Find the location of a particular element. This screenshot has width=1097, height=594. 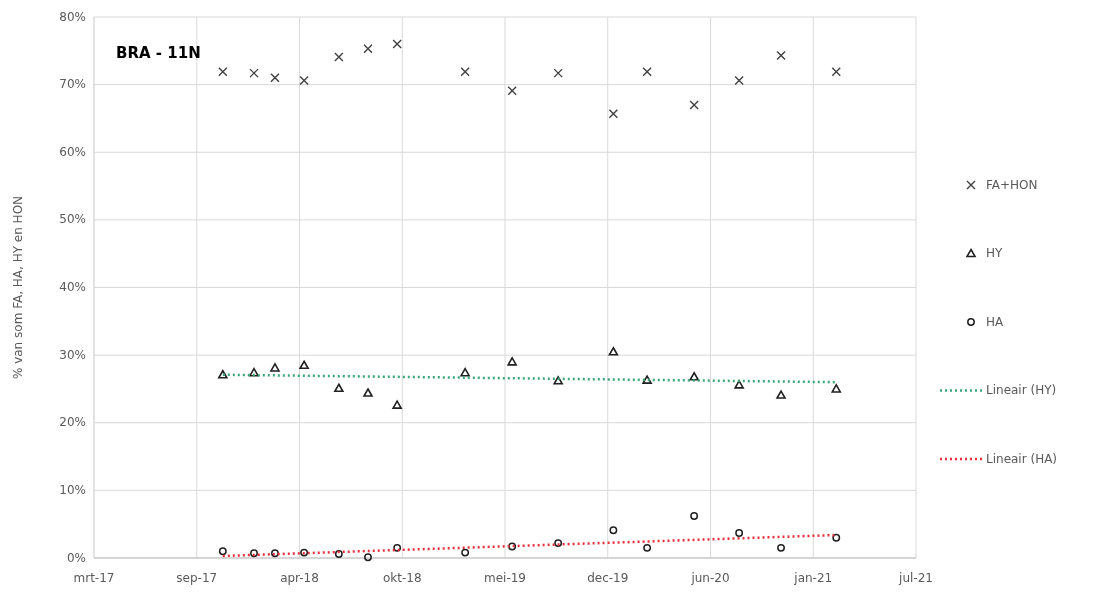

x-tick-label: apr-18 is located at coordinates (299, 578).